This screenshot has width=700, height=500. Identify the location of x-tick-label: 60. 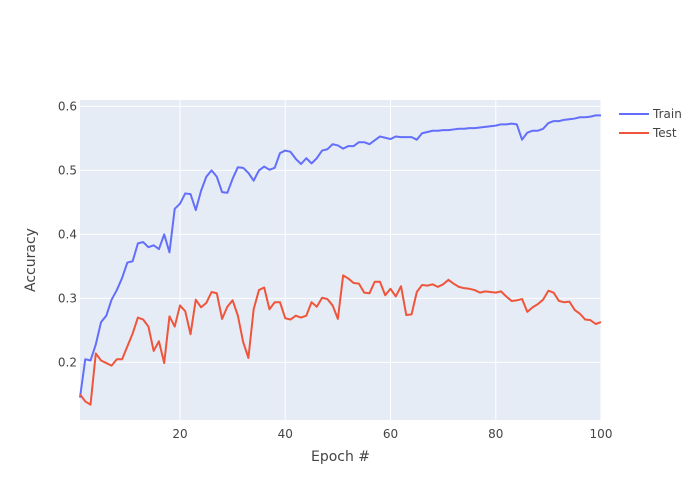
(390, 434).